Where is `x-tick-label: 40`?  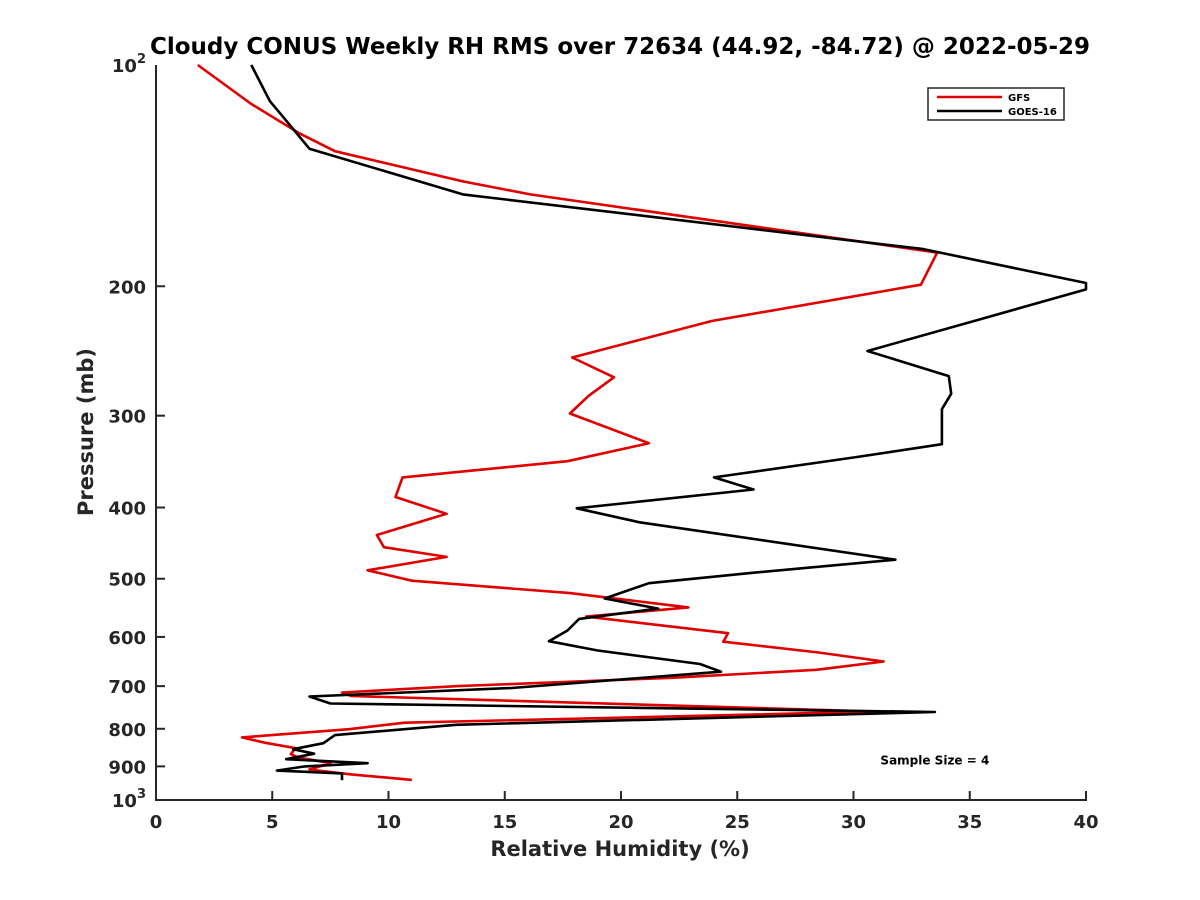
x-tick-label: 40 is located at coordinates (1085, 822).